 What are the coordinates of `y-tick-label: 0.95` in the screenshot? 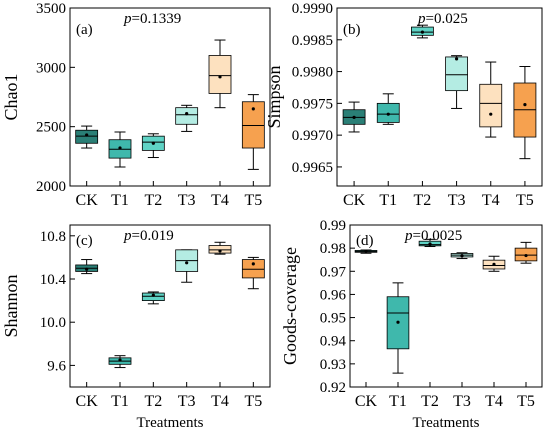 It's located at (333, 319).